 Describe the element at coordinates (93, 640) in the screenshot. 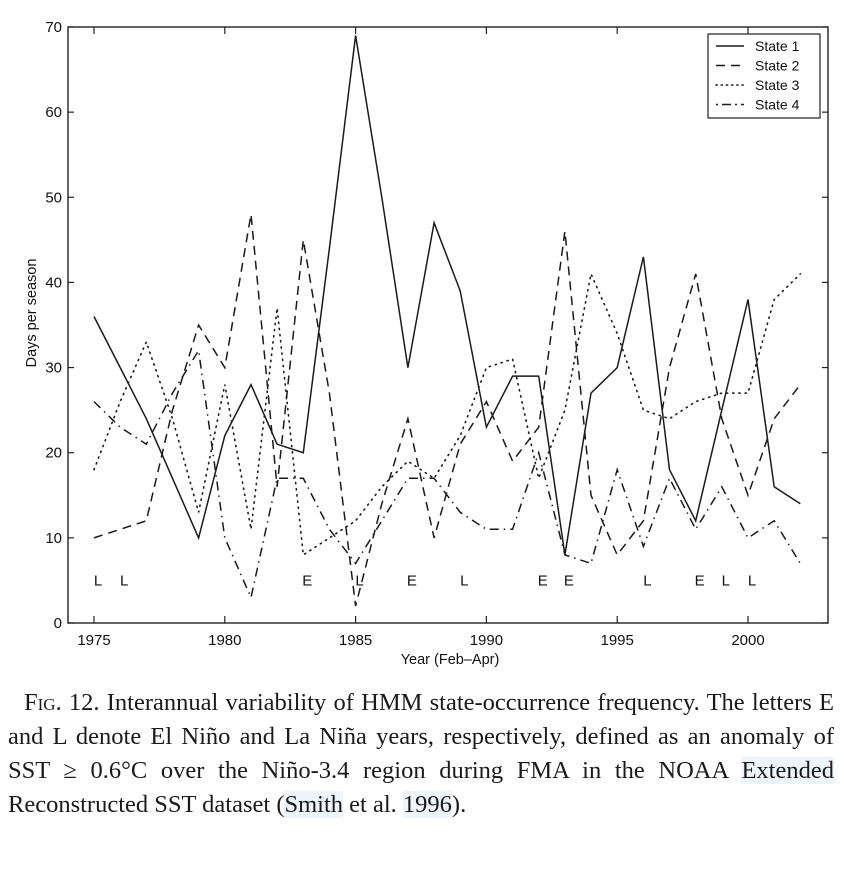

I see `x-tick-label: 1975` at that location.